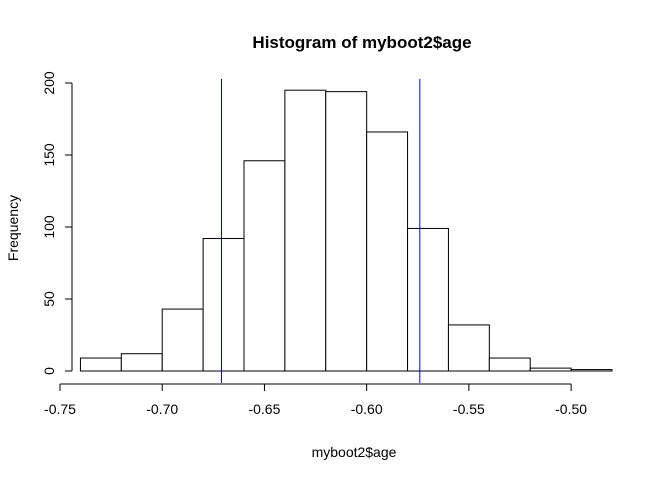  What do you see at coordinates (571, 409) in the screenshot?
I see `x-tick-label: -0.50` at bounding box center [571, 409].